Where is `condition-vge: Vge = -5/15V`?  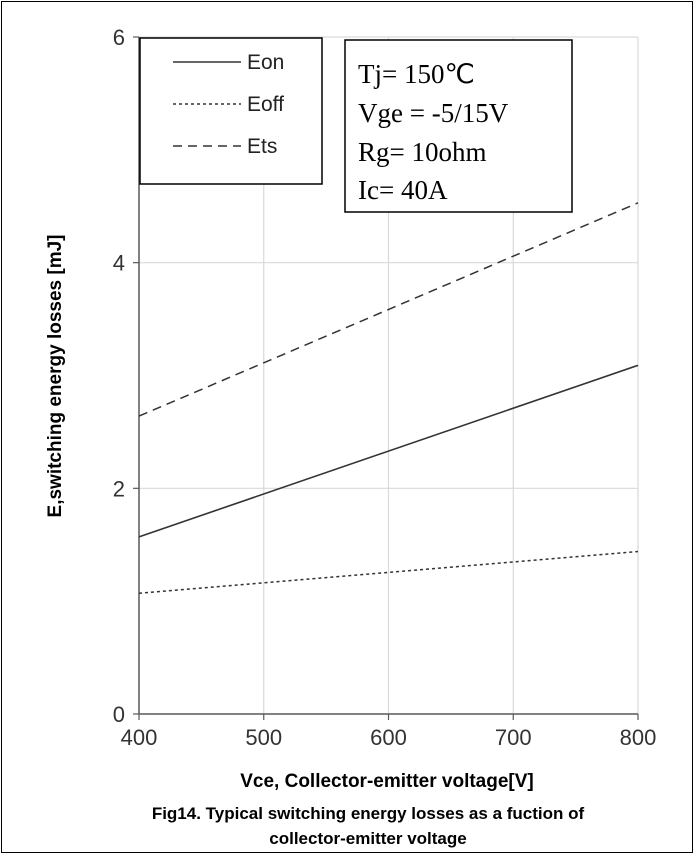
condition-vge: Vge = -5/15V is located at coordinates (433, 113).